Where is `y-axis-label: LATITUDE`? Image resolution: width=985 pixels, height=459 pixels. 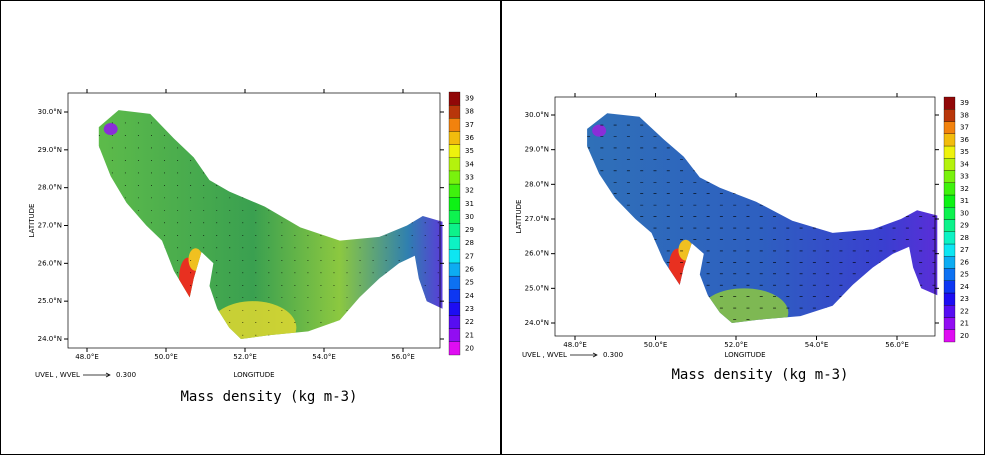
y-axis-label: LATITUDE is located at coordinates (32, 221).